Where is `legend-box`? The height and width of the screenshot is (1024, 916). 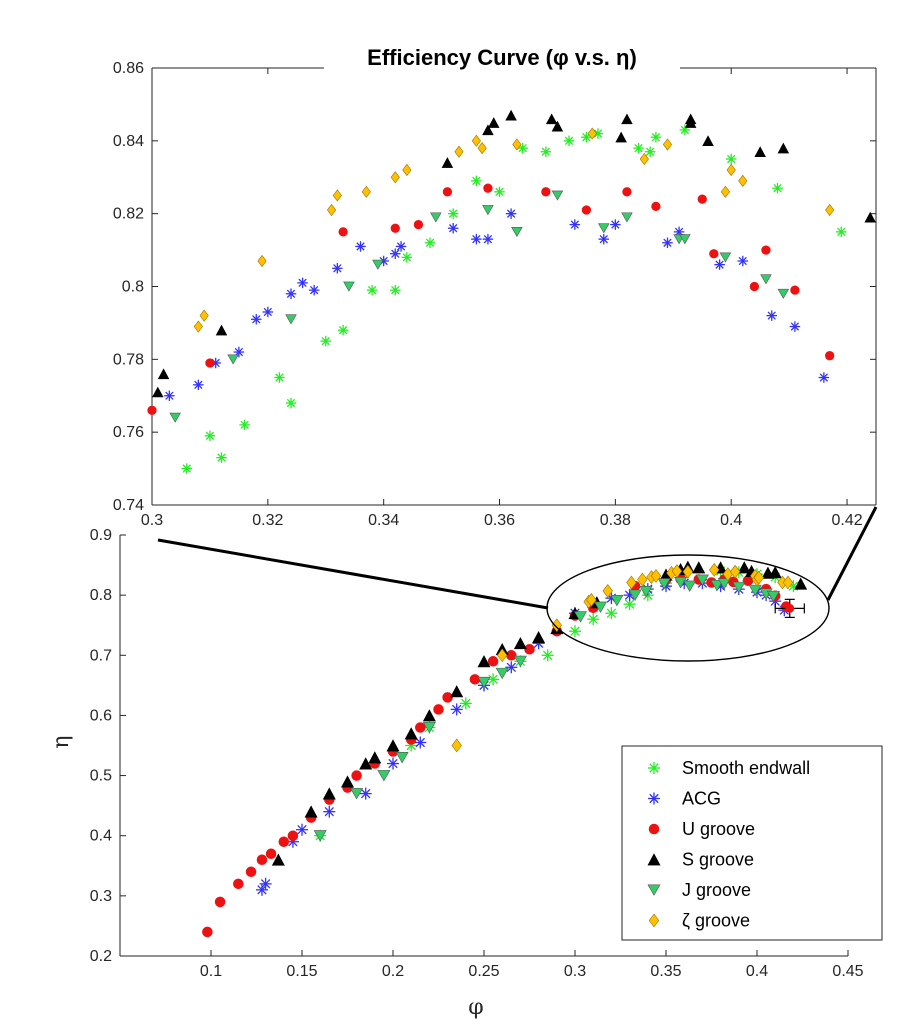
legend-box is located at coordinates (752, 843).